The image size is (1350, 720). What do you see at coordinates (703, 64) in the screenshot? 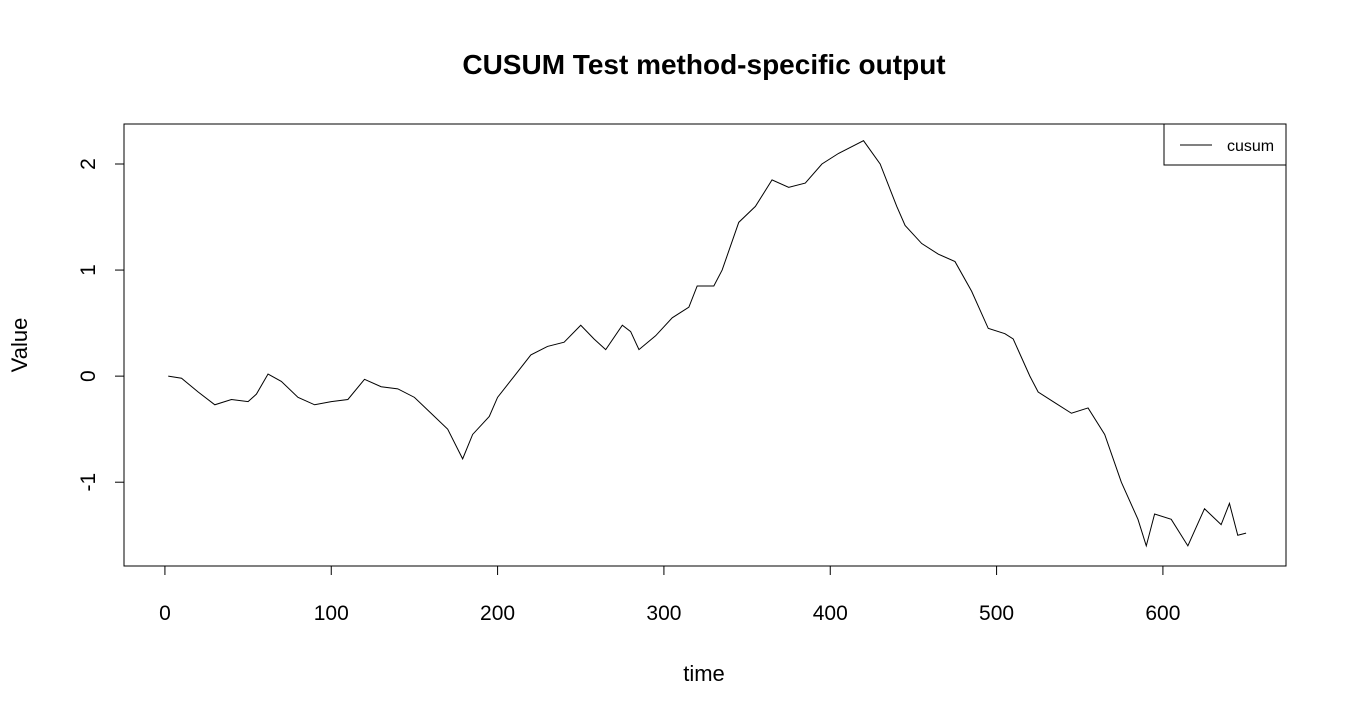
I see `chart-title: CUSUM Test method-specific output` at bounding box center [703, 64].